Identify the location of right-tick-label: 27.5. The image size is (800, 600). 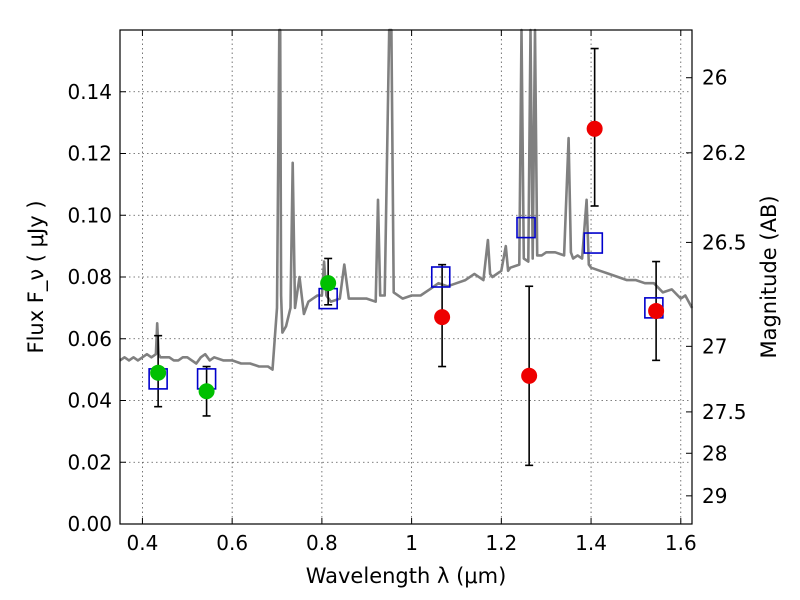
(724, 412).